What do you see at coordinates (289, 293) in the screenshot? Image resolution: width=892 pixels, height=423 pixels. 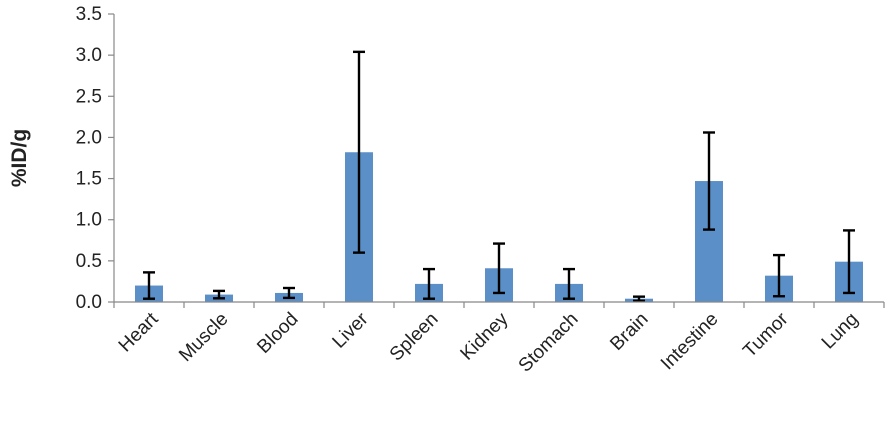 I see `error-bar-blood` at bounding box center [289, 293].